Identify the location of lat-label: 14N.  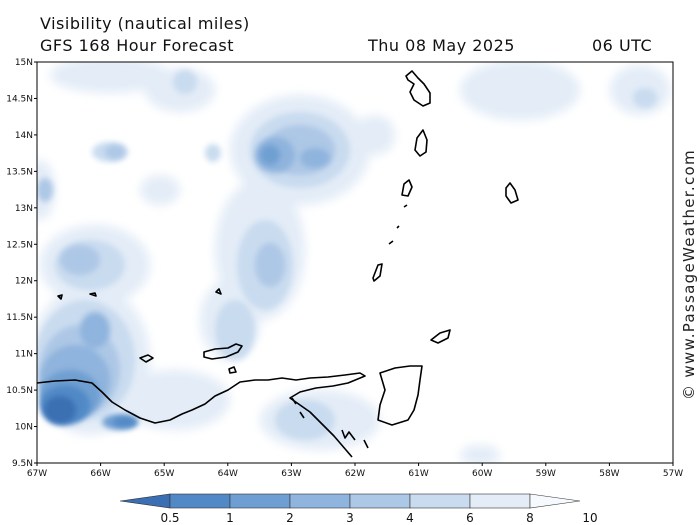
(24, 136).